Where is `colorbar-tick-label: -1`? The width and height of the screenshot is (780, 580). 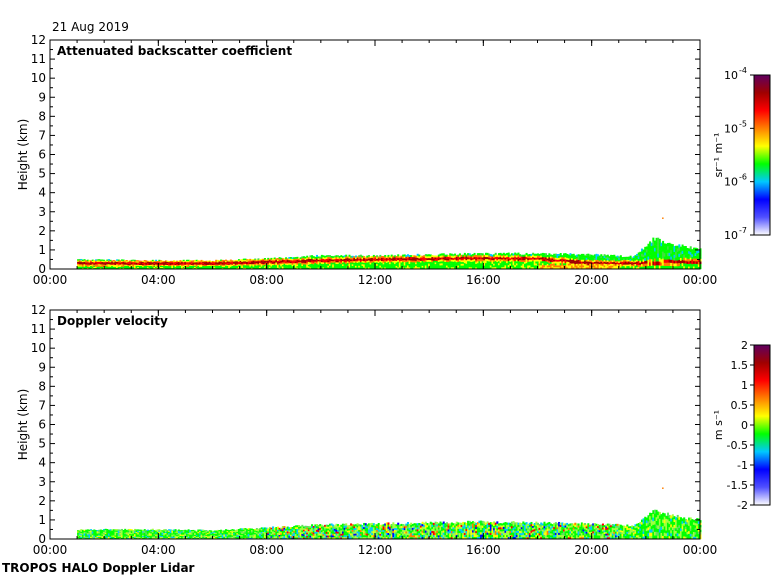
colorbar-tick-label: -1 is located at coordinates (742, 465).